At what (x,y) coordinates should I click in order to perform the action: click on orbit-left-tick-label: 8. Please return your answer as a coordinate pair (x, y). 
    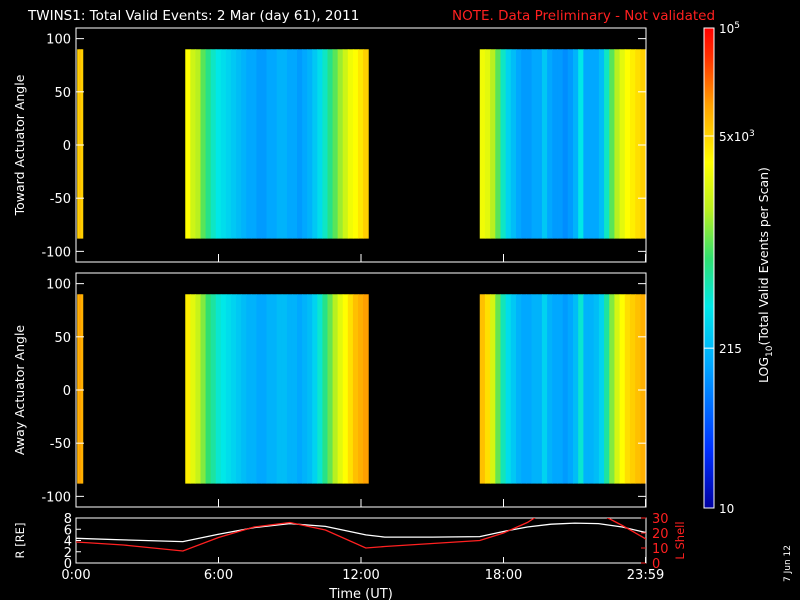
    Looking at the image, I should click on (68, 519).